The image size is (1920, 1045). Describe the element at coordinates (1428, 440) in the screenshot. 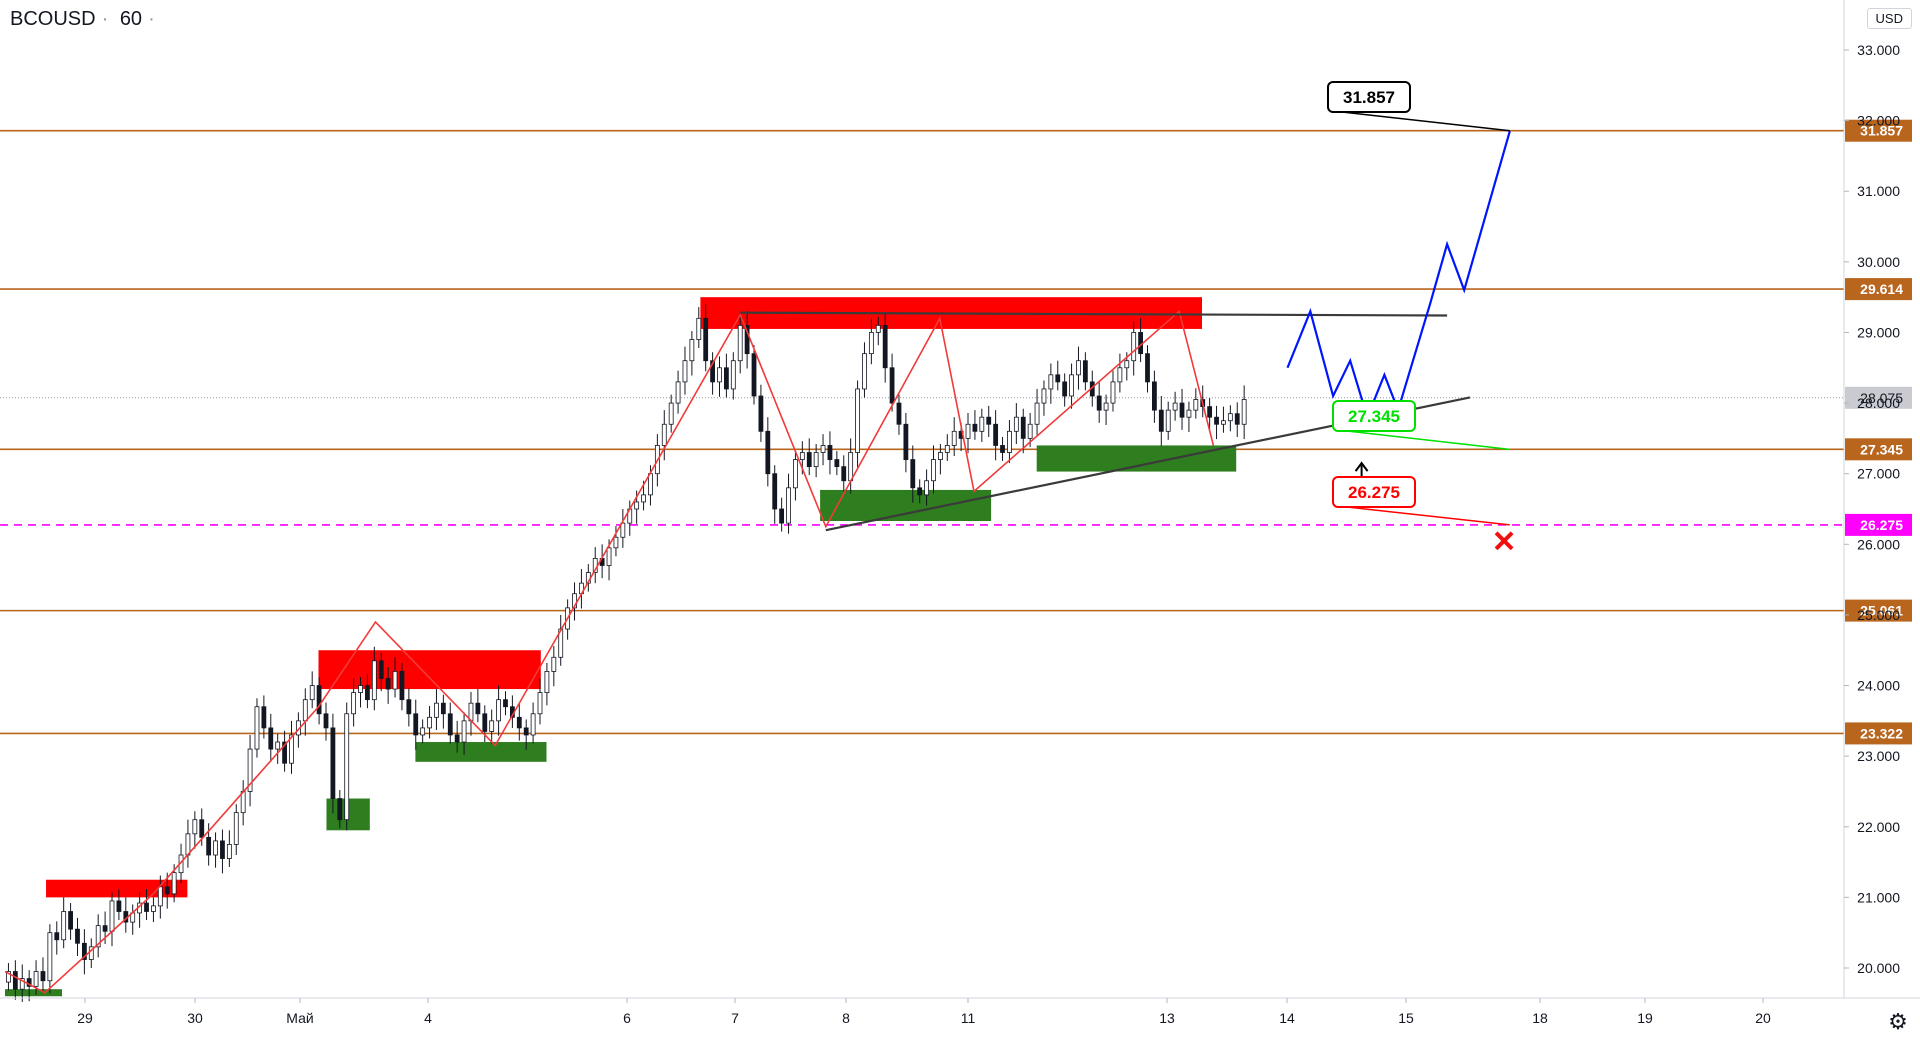

I see `support-callout-pointer` at that location.